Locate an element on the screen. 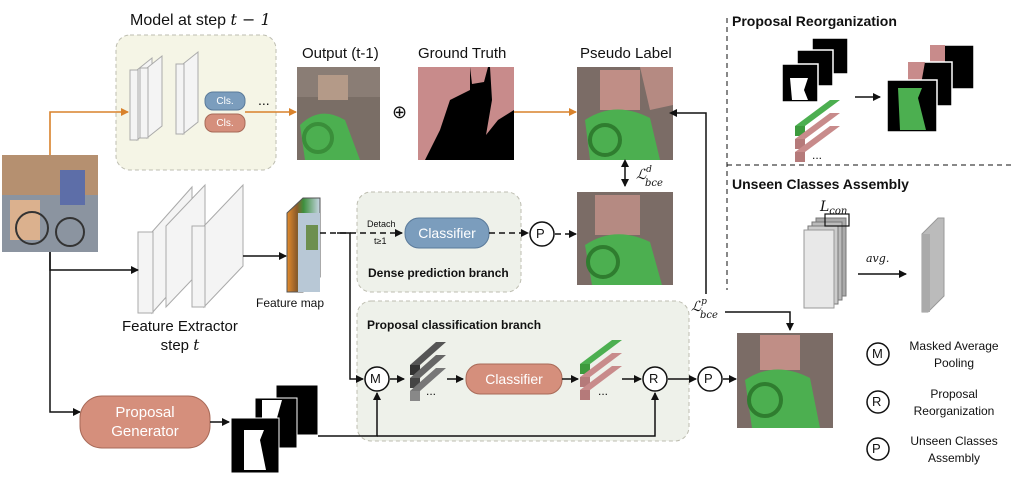 The height and width of the screenshot is (479, 1015). legend-P-line2: Assembly is located at coordinates (953, 458).